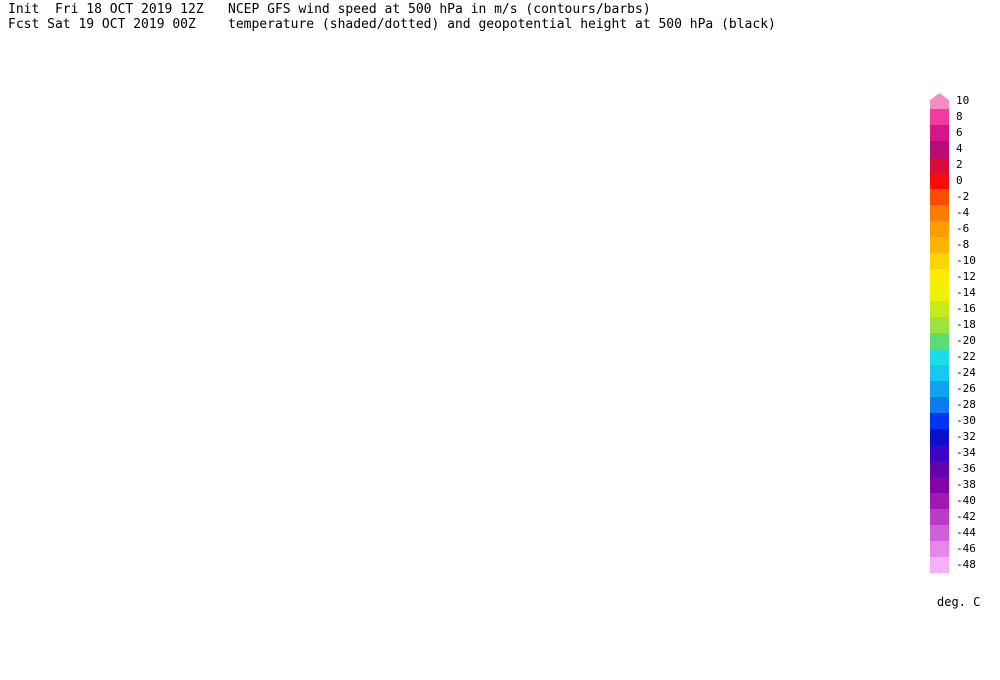  Describe the element at coordinates (966, 468) in the screenshot. I see `colorbar-label: -36` at that location.